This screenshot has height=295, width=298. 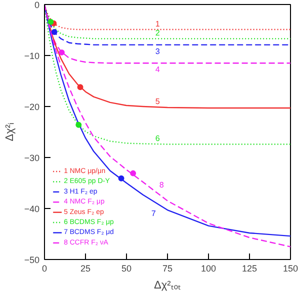 I want to click on y-axis-title: Δχ²ᵢ, so click(x=10, y=132).